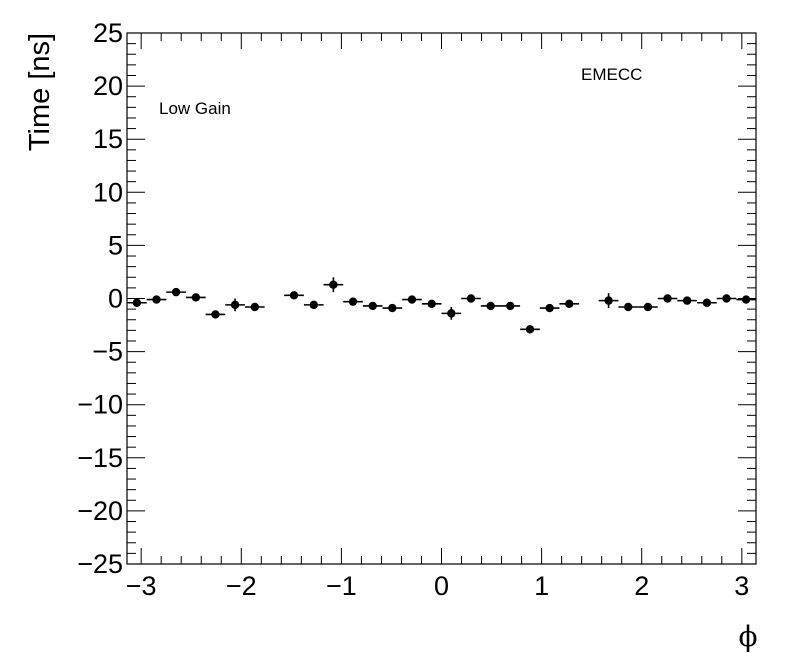 This screenshot has height=672, width=796. What do you see at coordinates (641, 586) in the screenshot?
I see `x-tick-label: 2` at bounding box center [641, 586].